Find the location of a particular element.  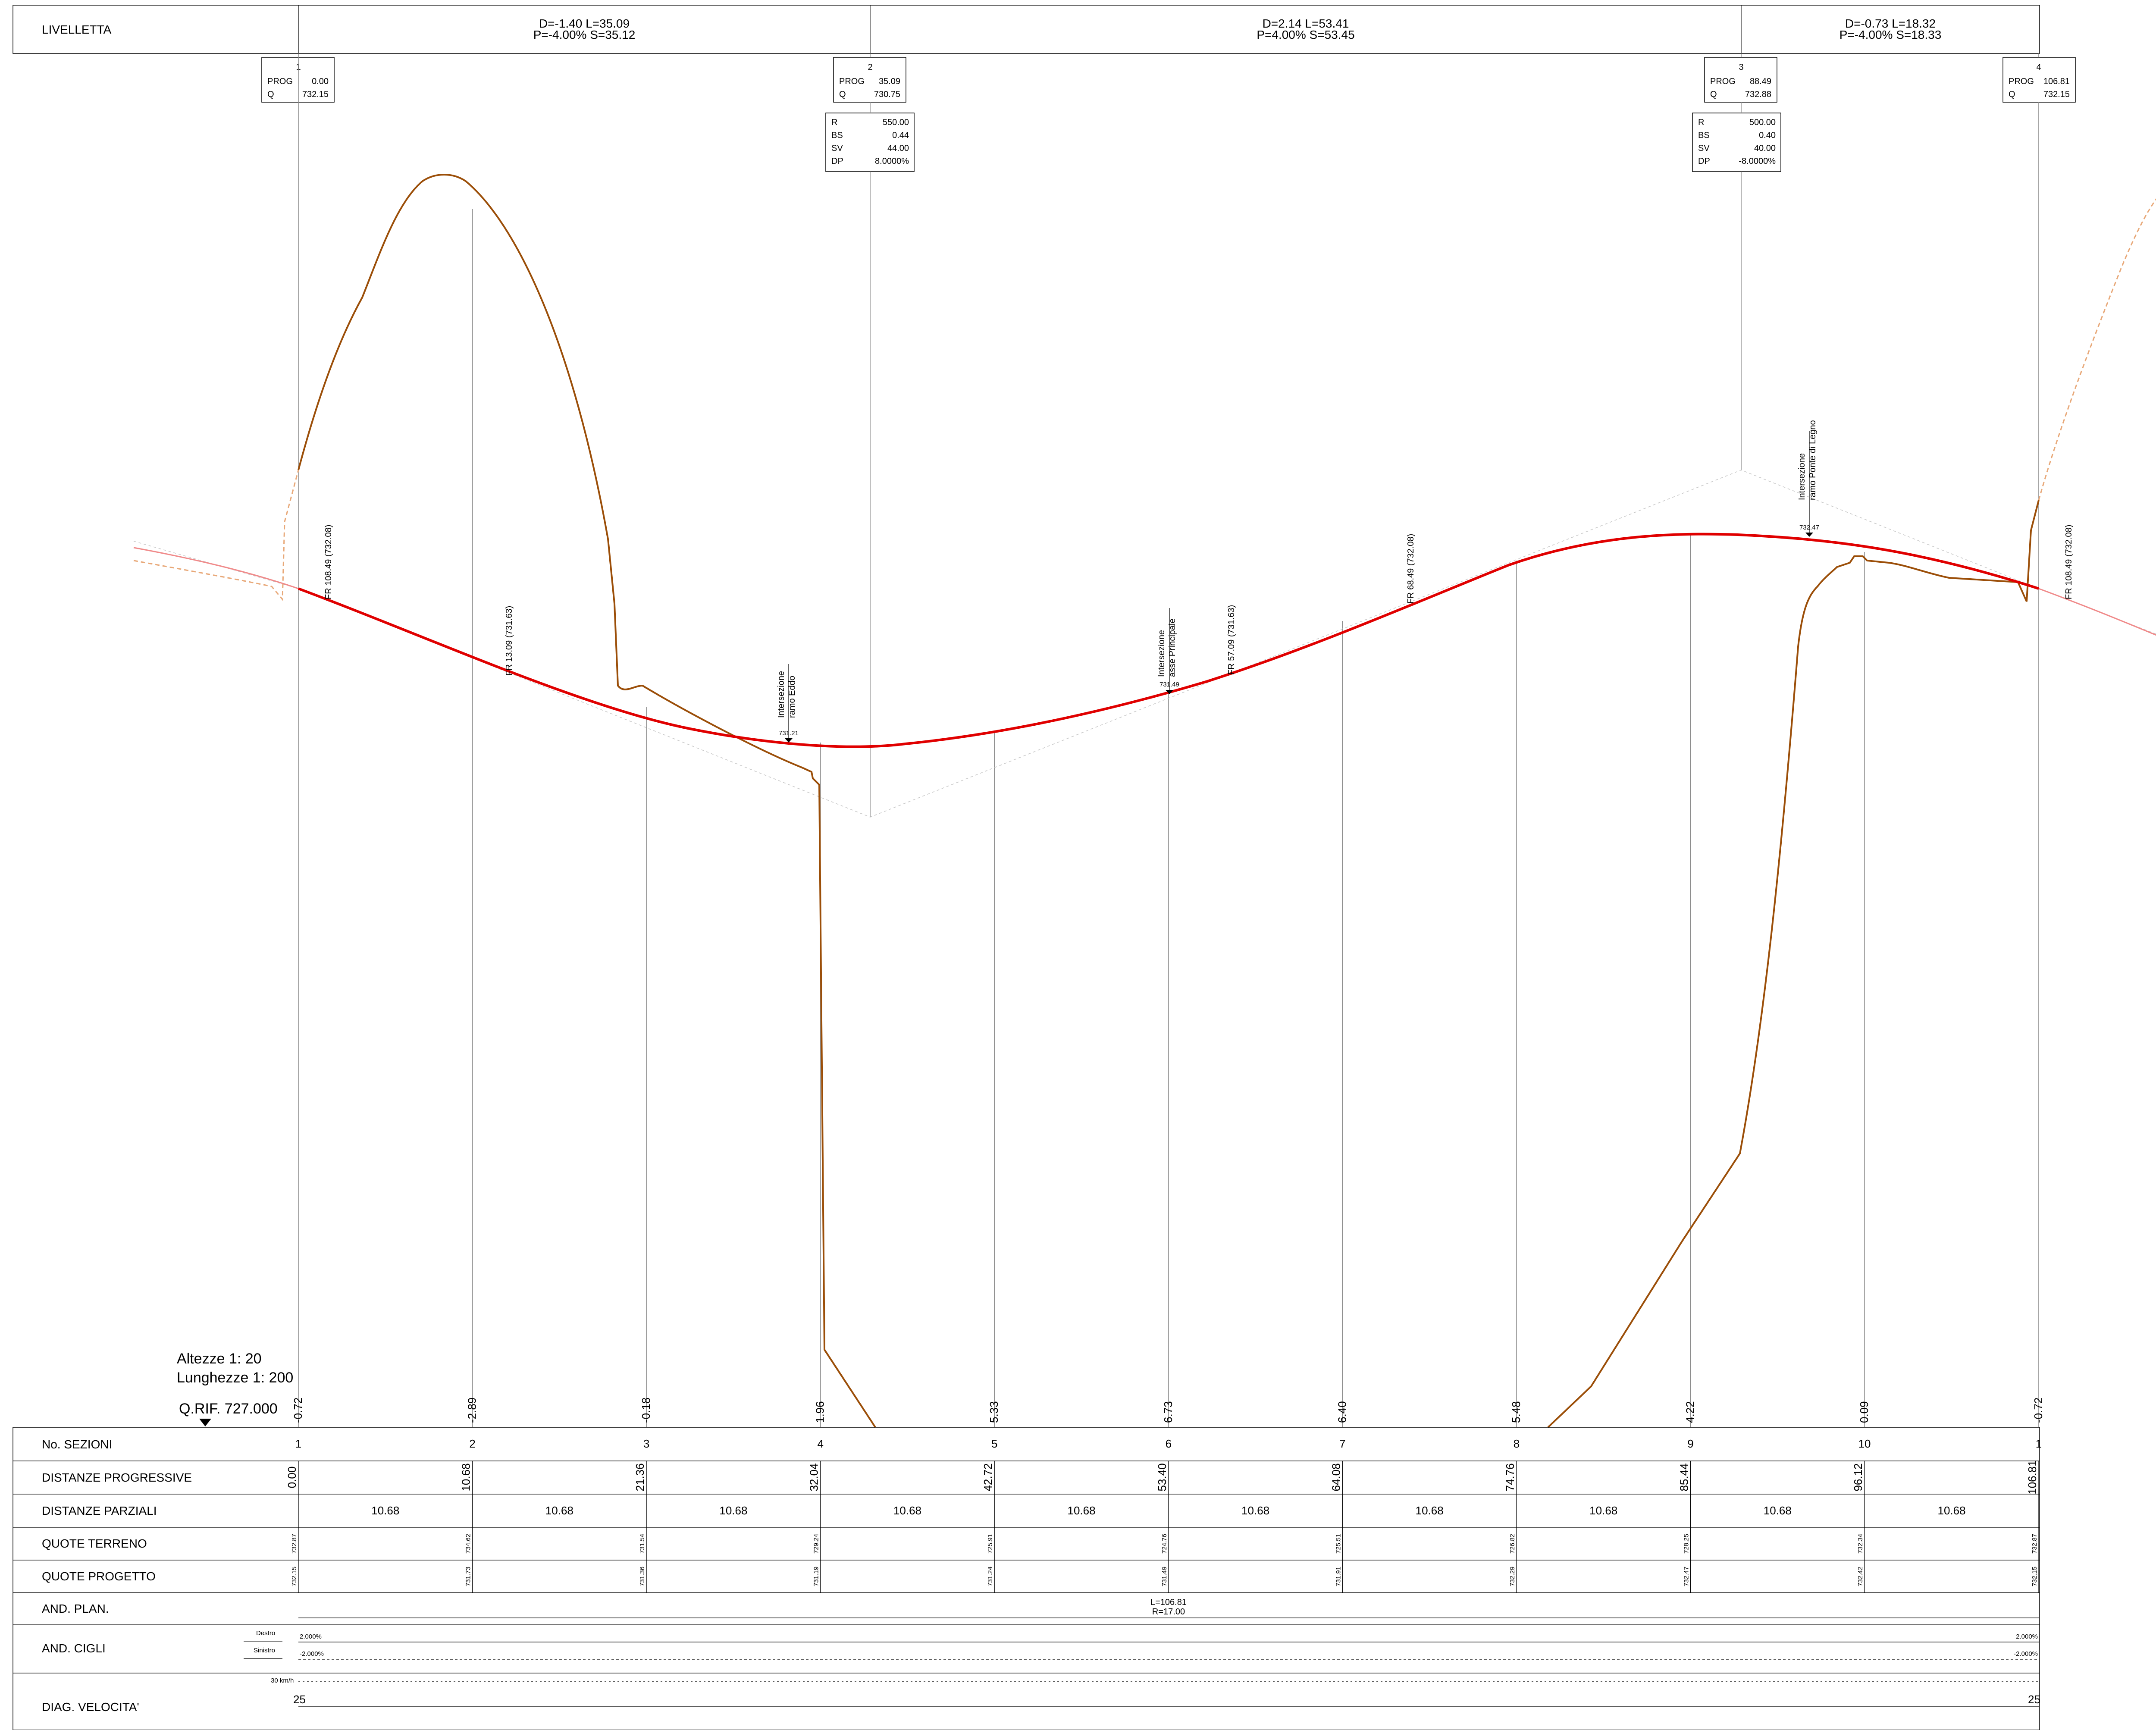

livelletta-label: LIVELLETTA is located at coordinates (77, 29).